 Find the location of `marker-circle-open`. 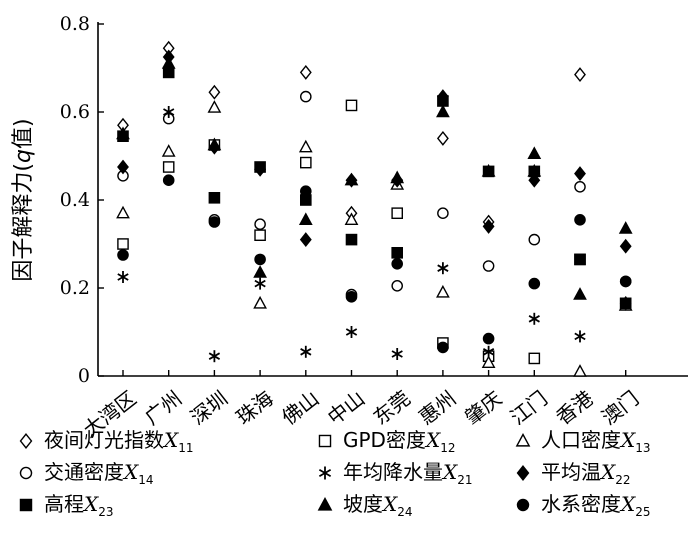

marker-circle-open is located at coordinates (26, 473).